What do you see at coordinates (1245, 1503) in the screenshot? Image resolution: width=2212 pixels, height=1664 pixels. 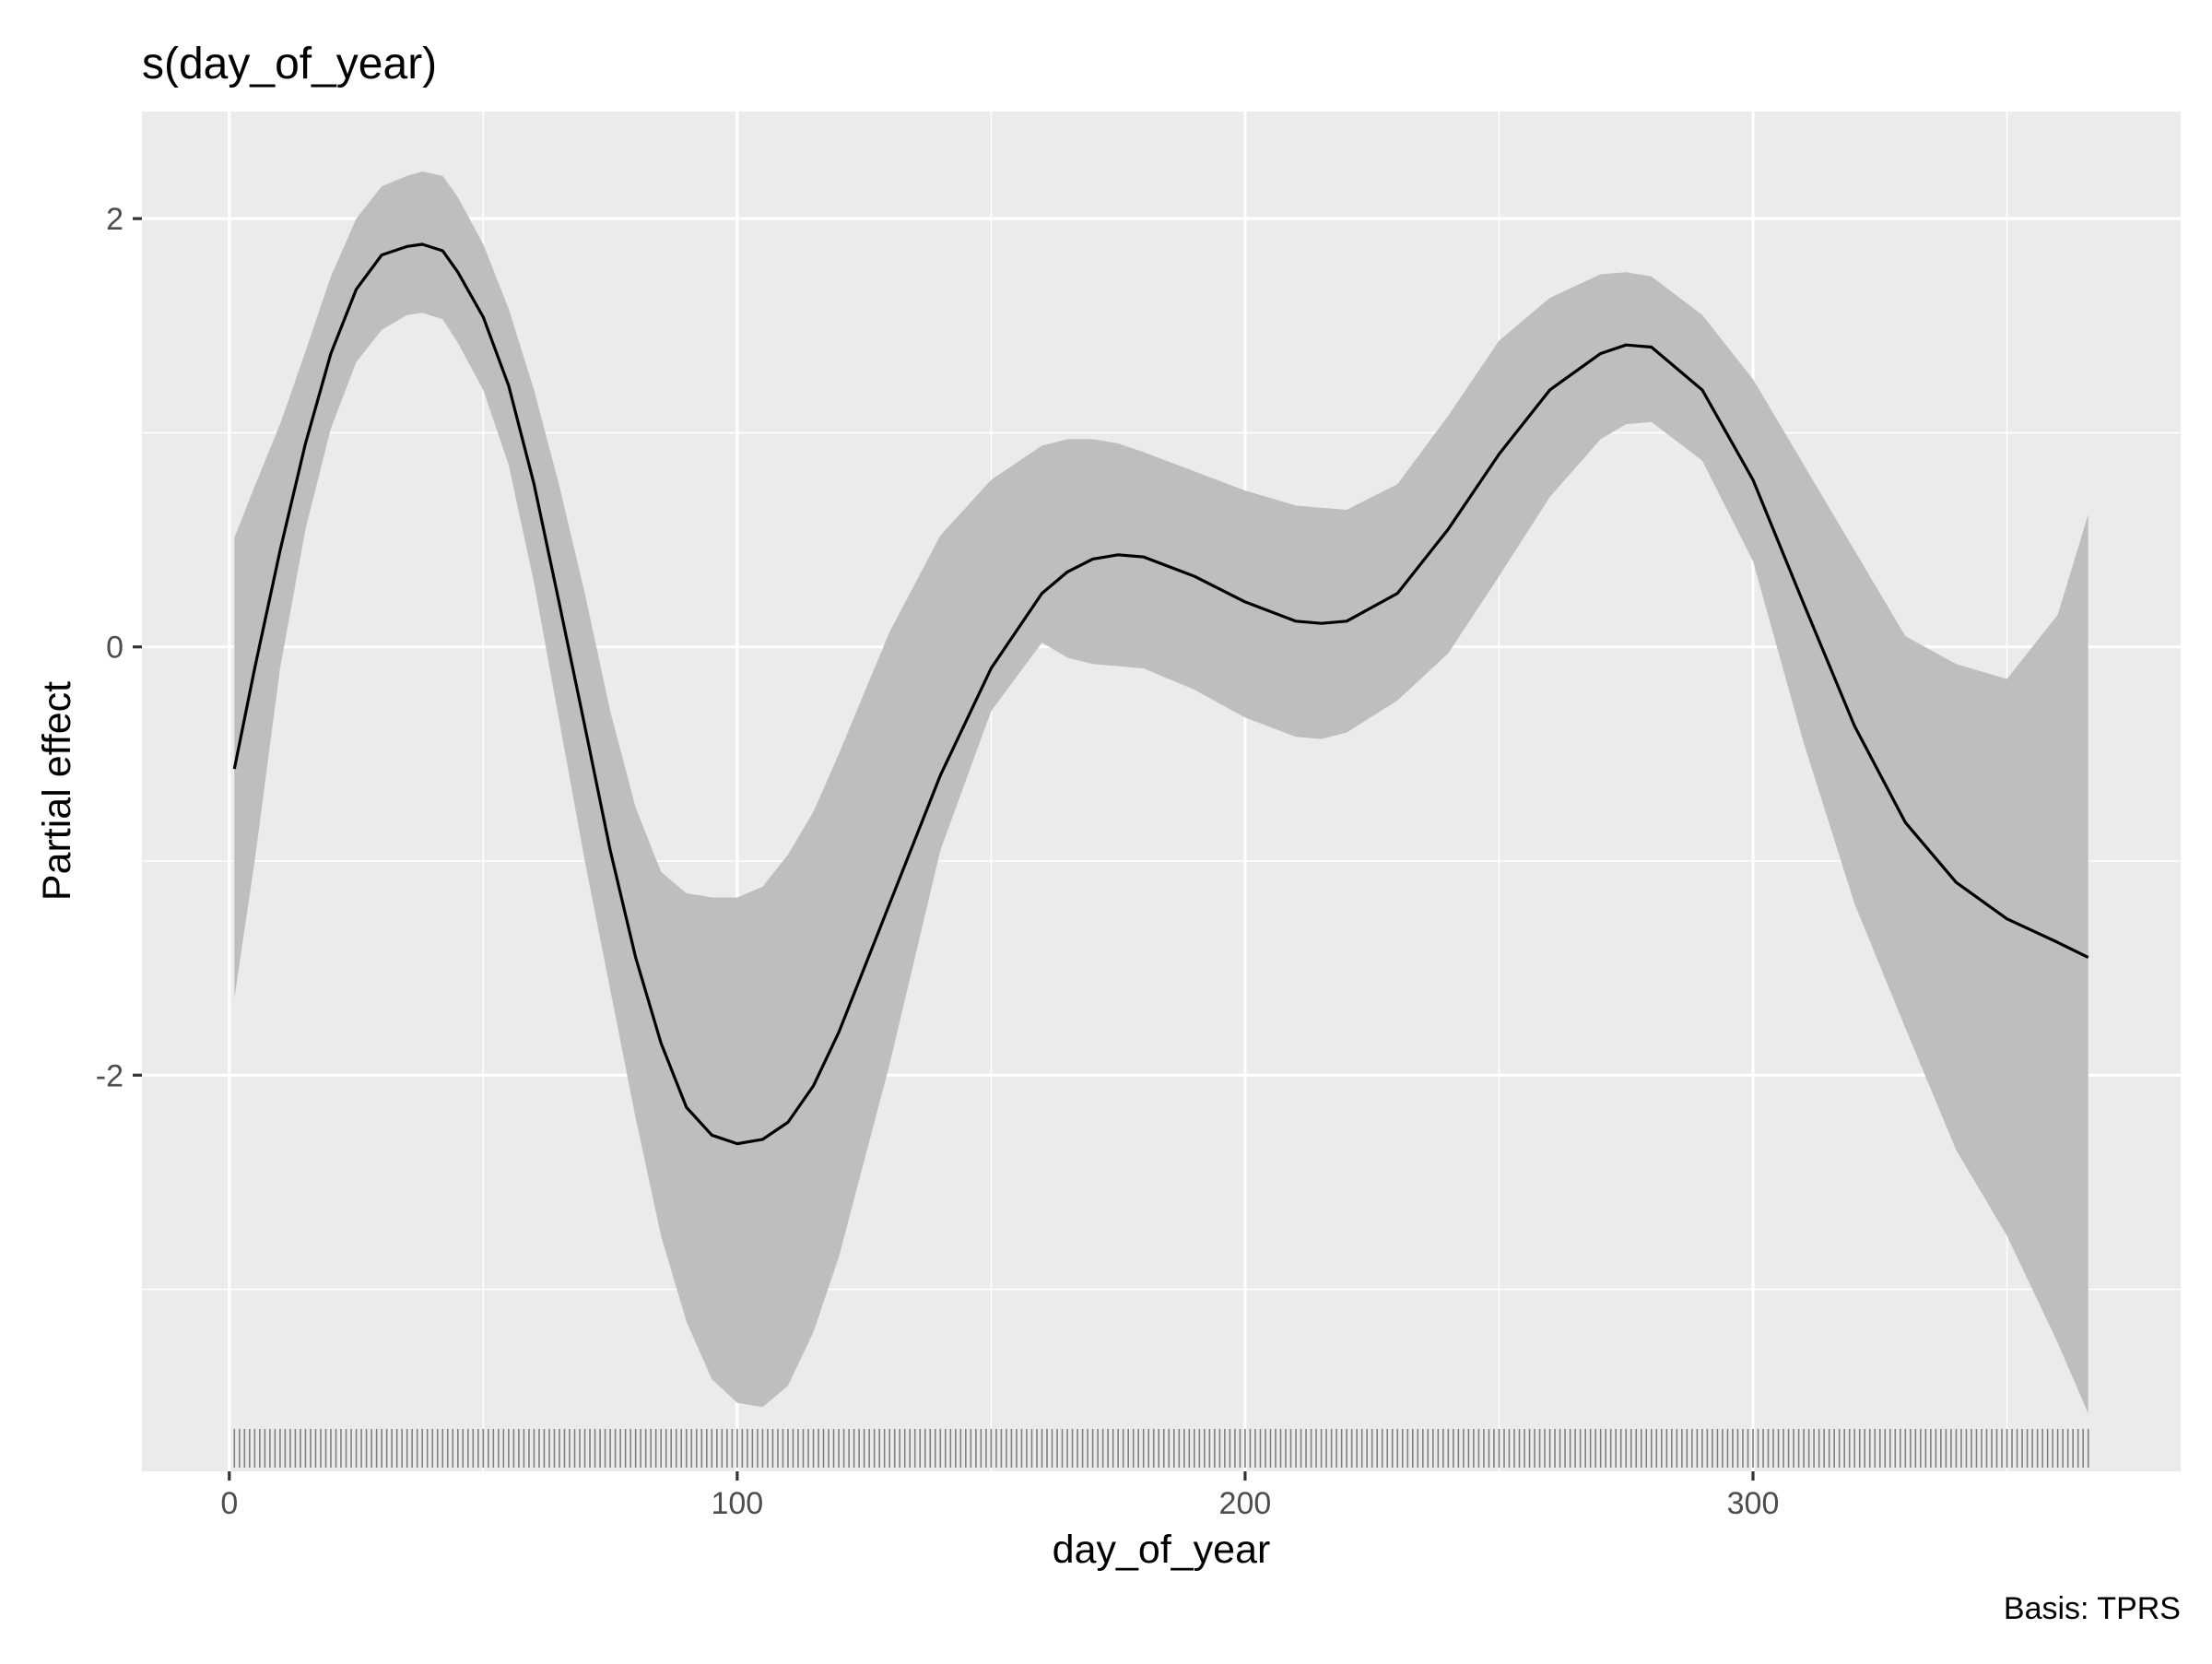 I see `x-tick-label: 200` at bounding box center [1245, 1503].